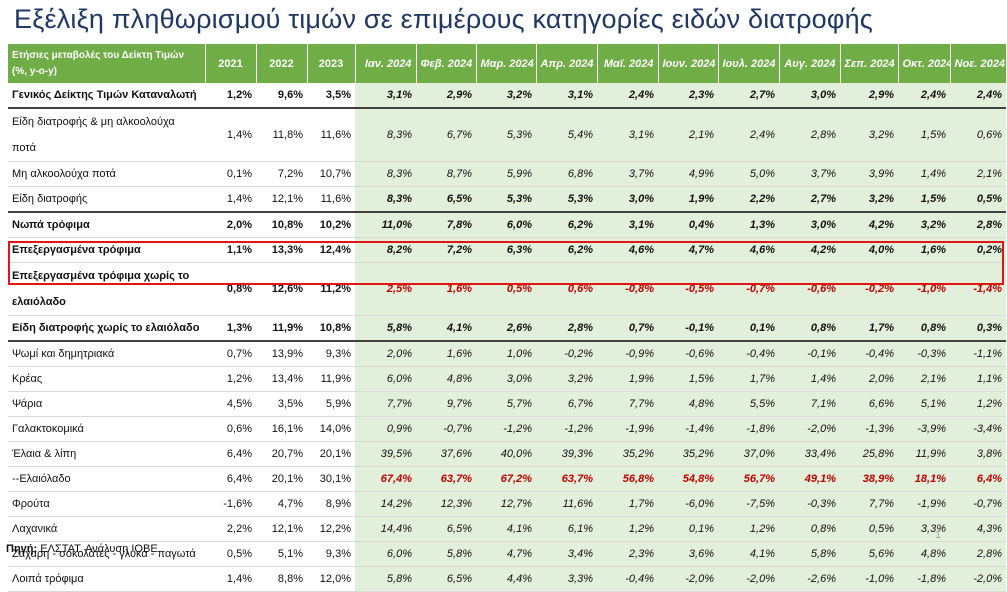 The width and height of the screenshot is (1007, 592). Describe the element at coordinates (809, 579) in the screenshot. I see `table-cell: -2,6%` at that location.